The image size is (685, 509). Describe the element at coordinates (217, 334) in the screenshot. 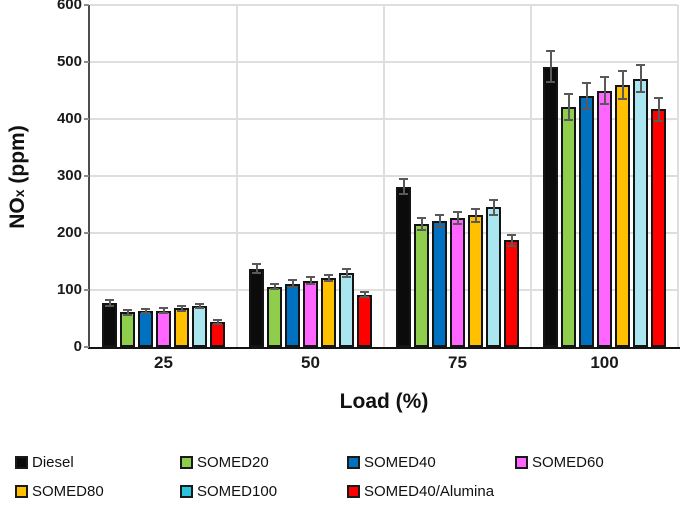

I see `bar-SOMED40/Alumina-25` at that location.